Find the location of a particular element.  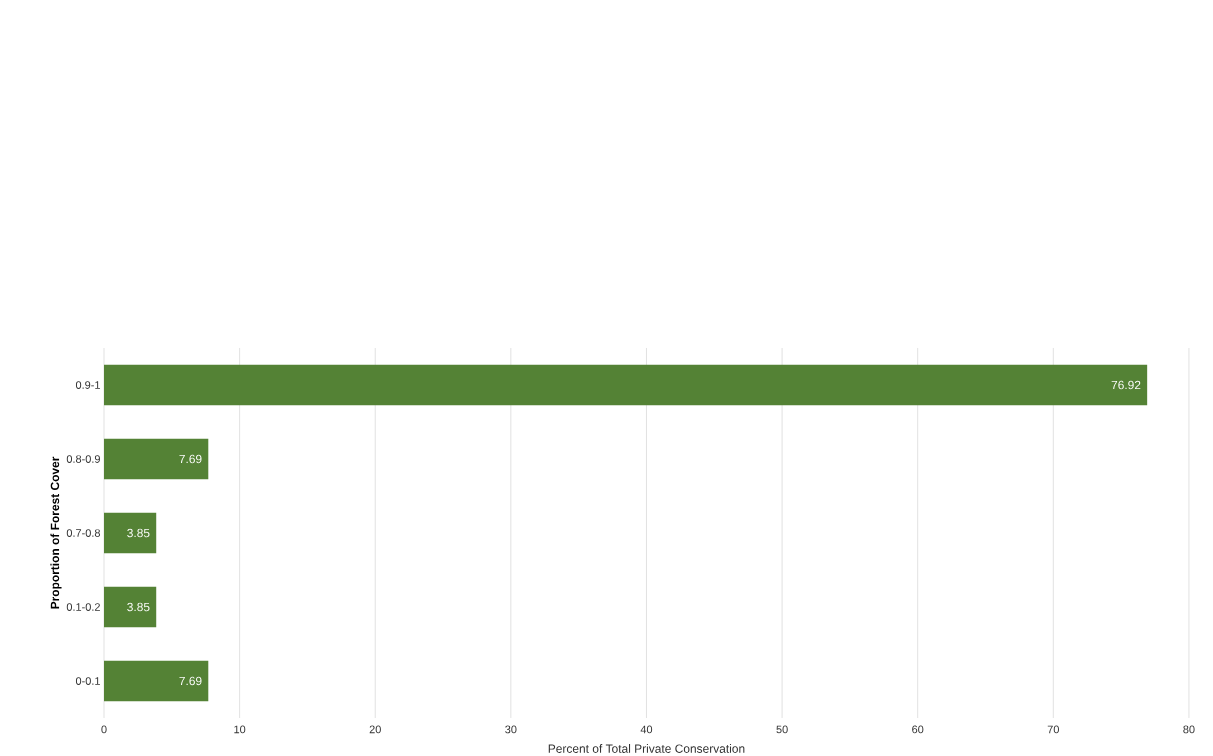

x-tick-label: 40 is located at coordinates (646, 729).